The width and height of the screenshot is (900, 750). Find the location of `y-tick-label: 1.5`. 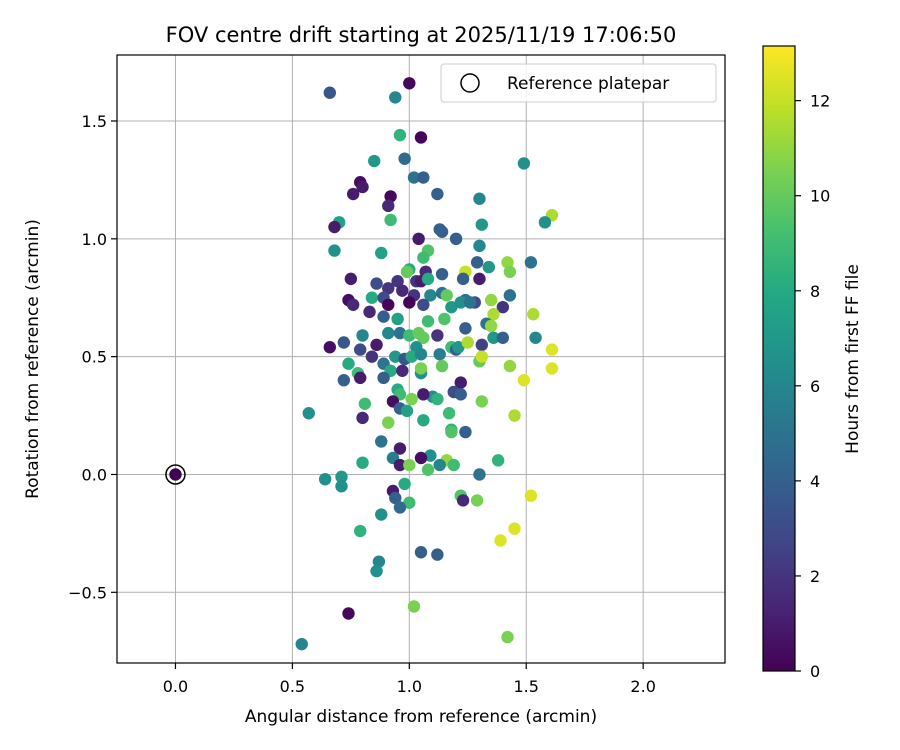

y-tick-label: 1.5 is located at coordinates (94, 121).